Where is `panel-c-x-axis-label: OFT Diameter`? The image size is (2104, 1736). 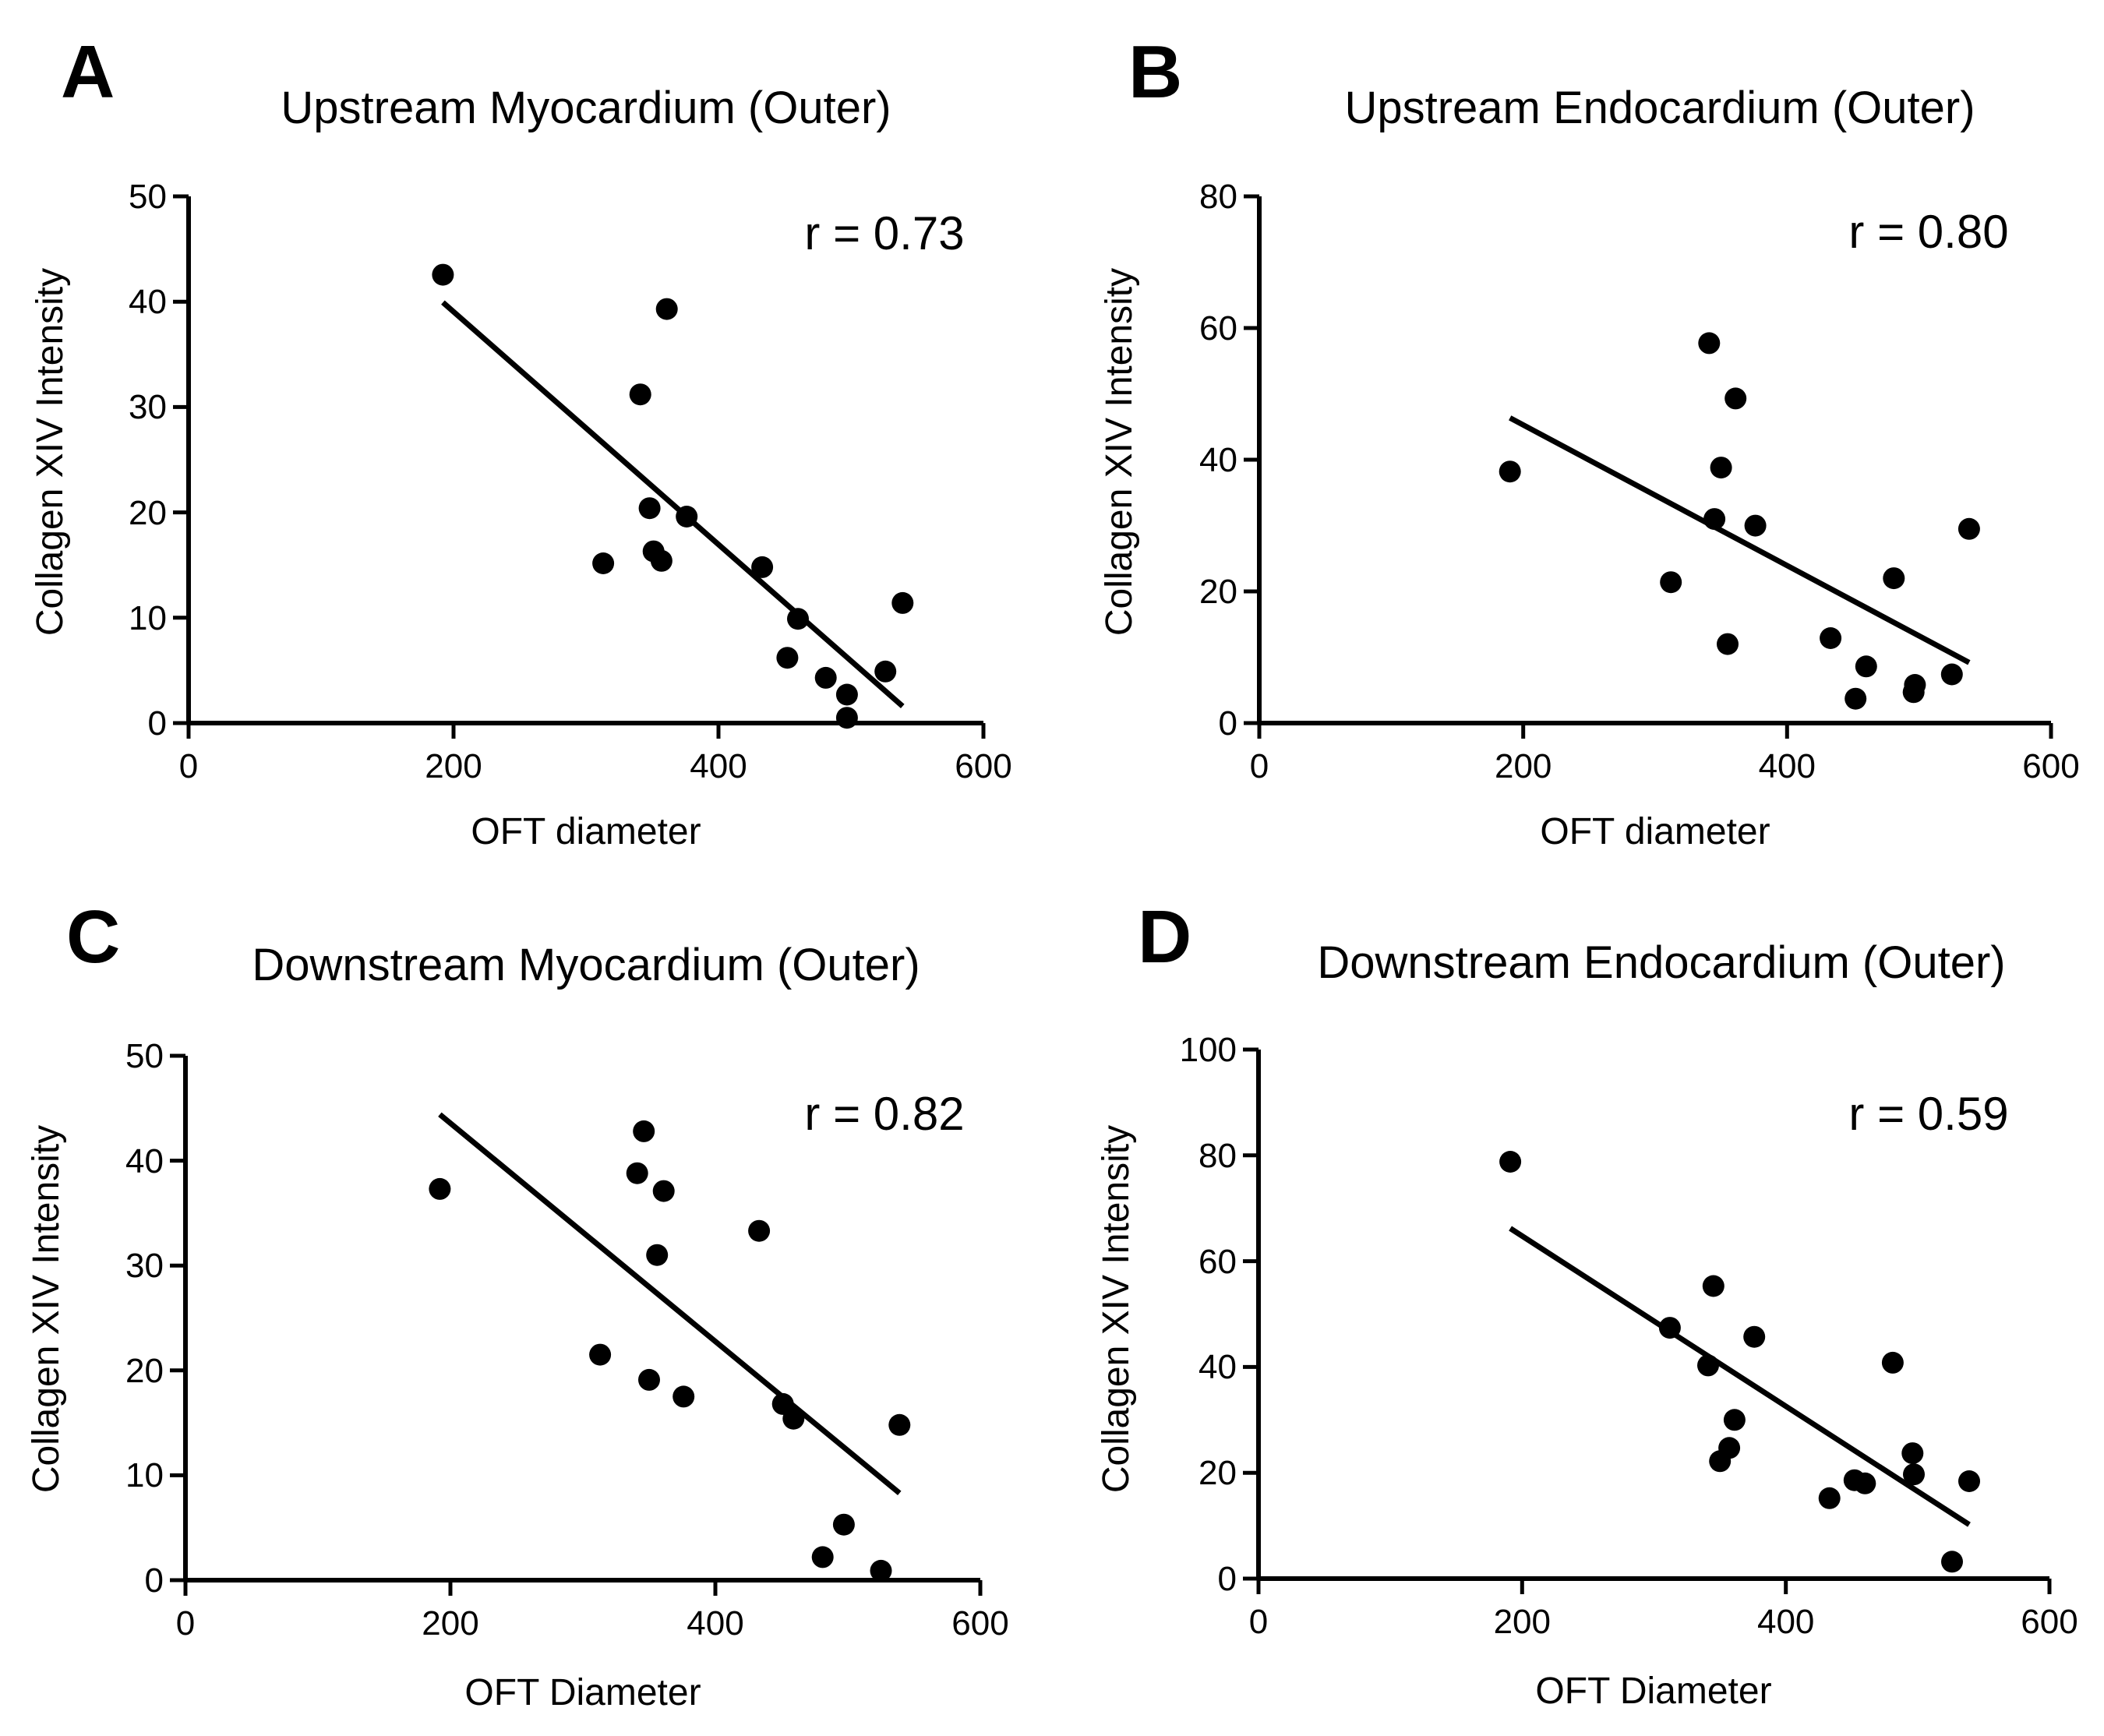 panel-c-x-axis-label: OFT Diameter is located at coordinates (582, 1692).